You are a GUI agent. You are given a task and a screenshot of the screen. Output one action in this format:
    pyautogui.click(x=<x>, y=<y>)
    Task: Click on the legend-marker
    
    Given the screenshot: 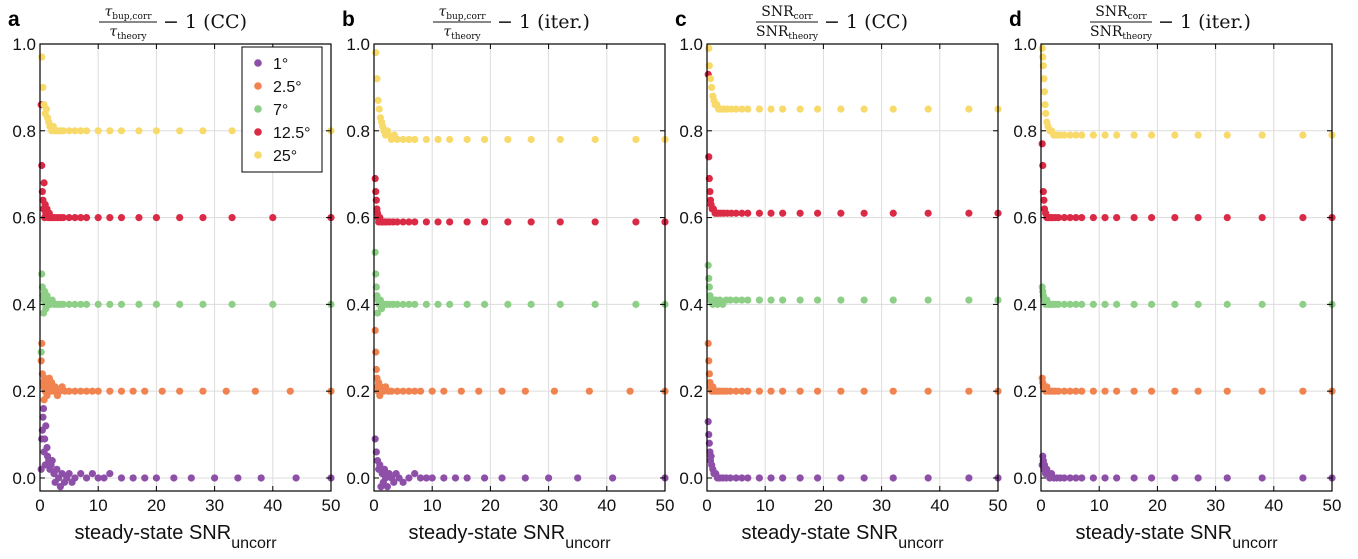 What is the action you would take?
    pyautogui.click(x=258, y=155)
    